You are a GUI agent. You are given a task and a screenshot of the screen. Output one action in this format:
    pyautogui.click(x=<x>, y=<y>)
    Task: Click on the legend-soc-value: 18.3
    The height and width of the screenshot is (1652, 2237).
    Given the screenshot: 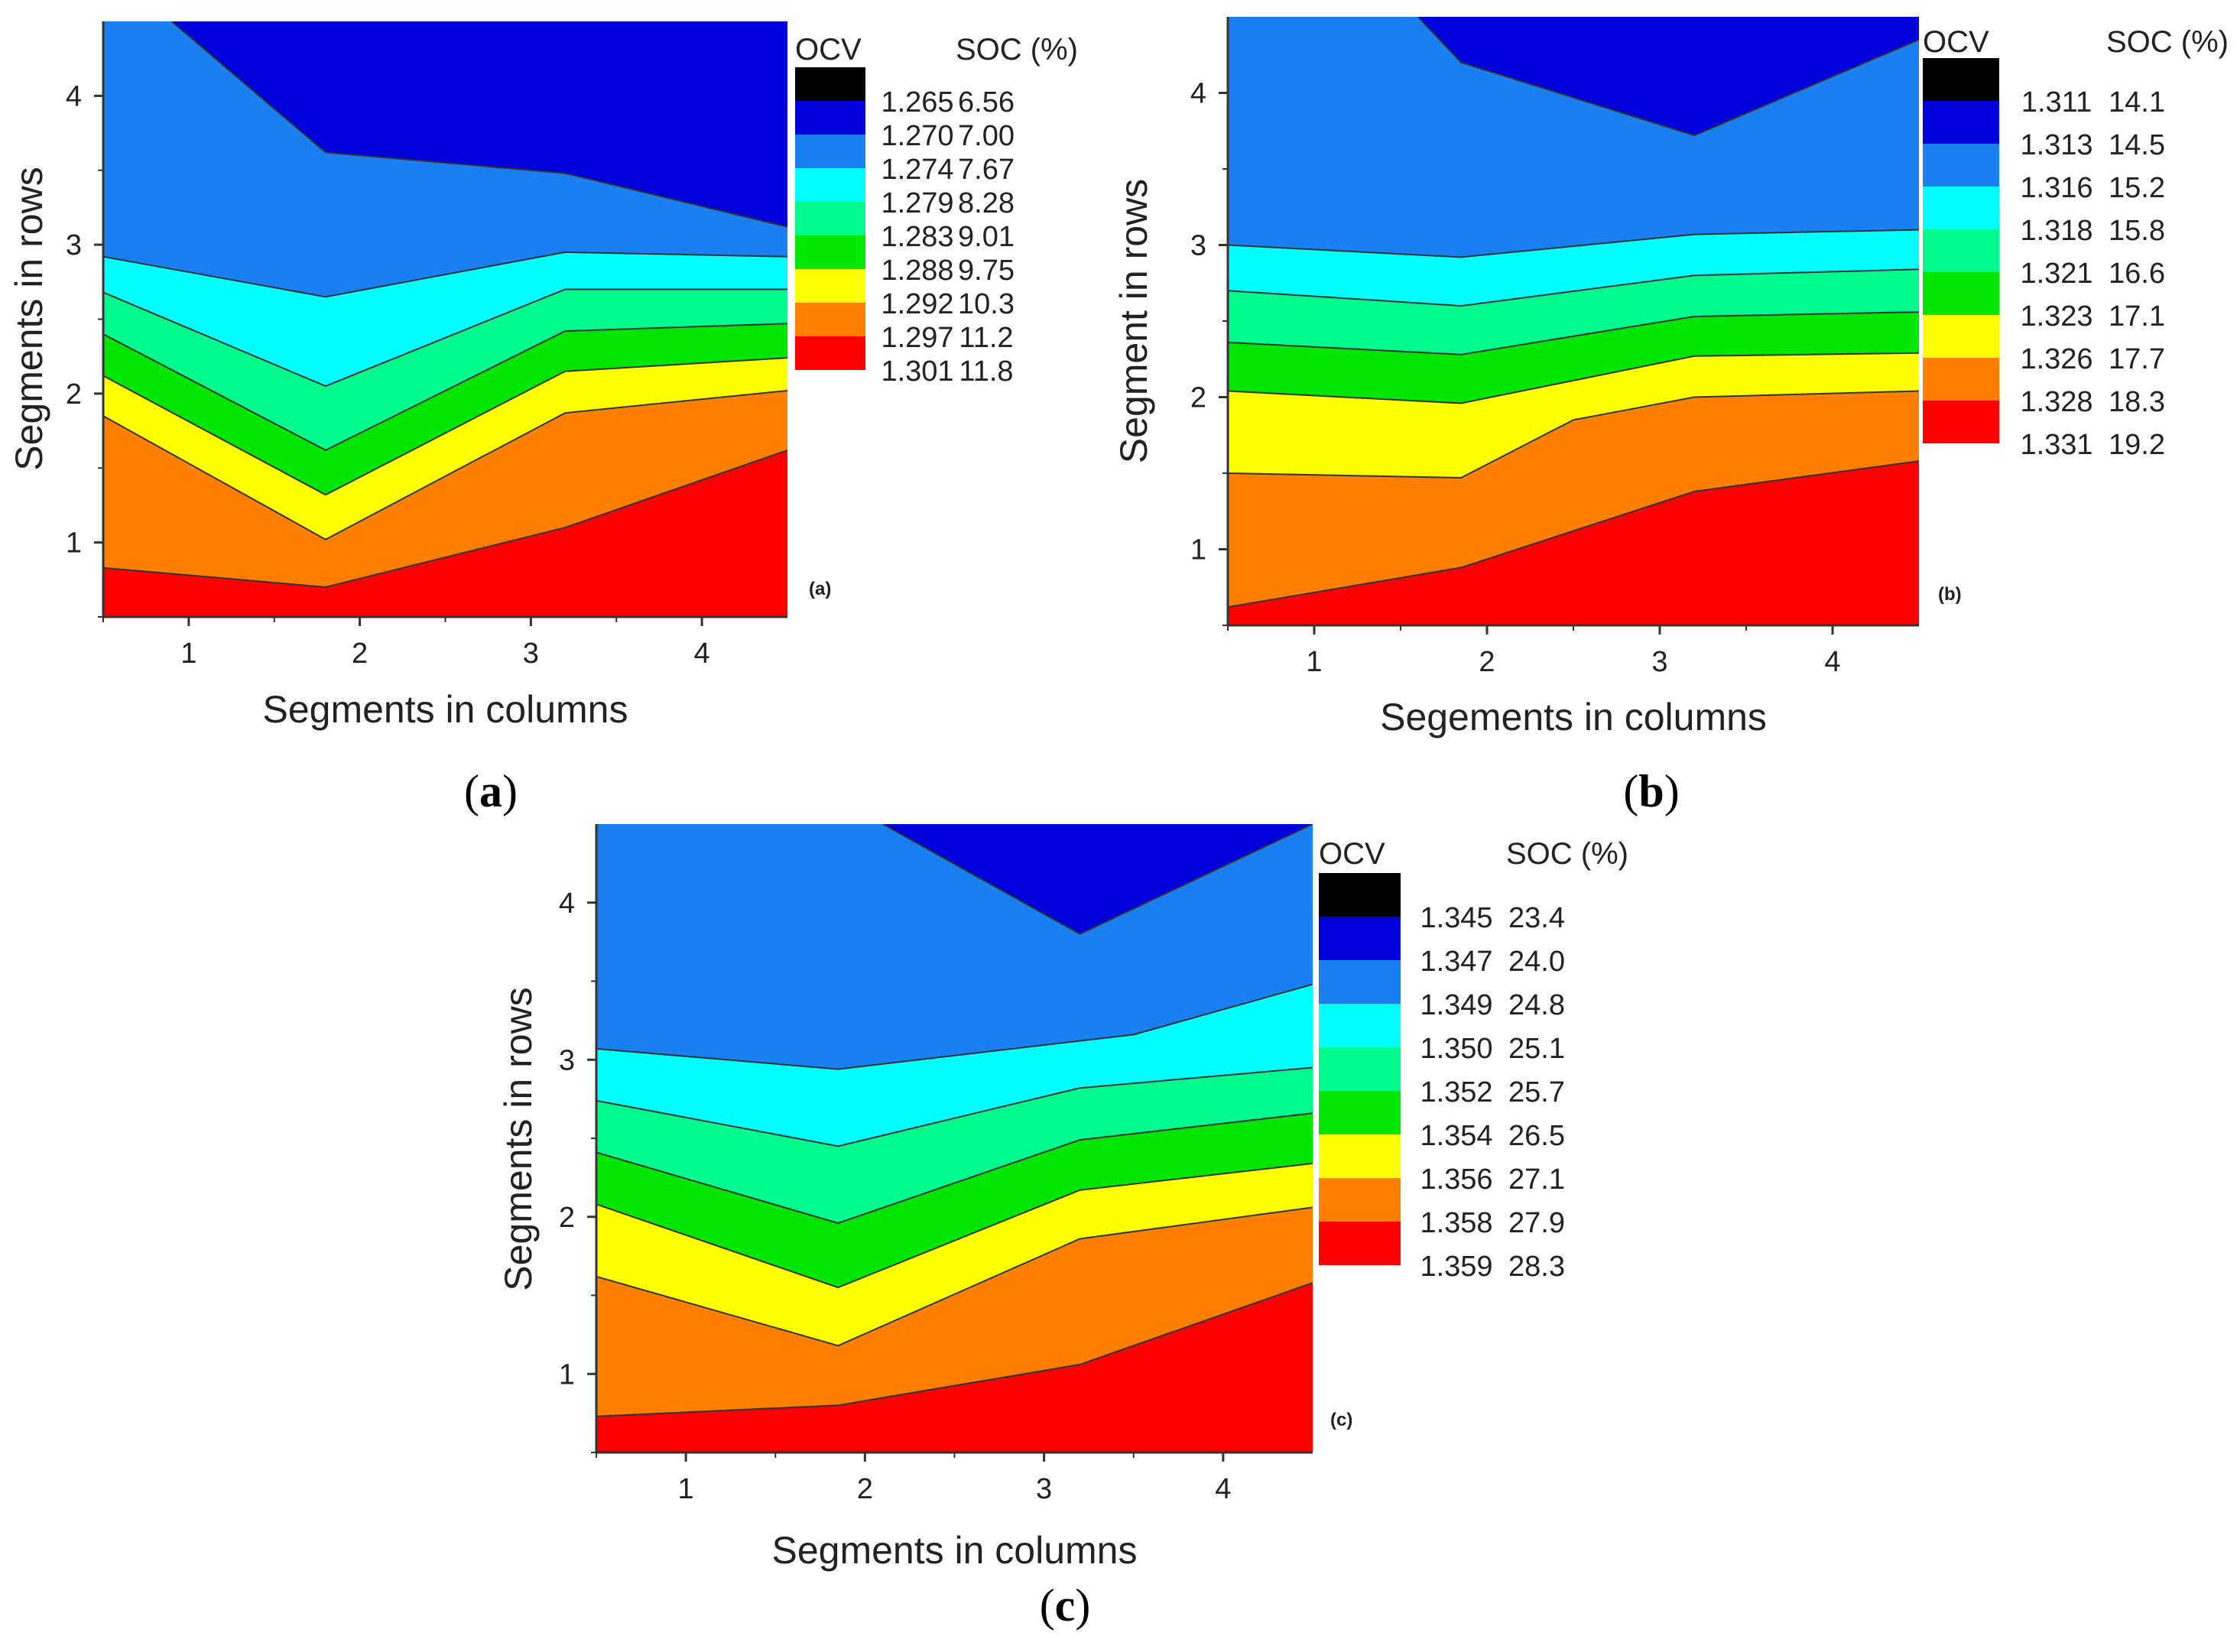 What is the action you would take?
    pyautogui.click(x=2137, y=402)
    